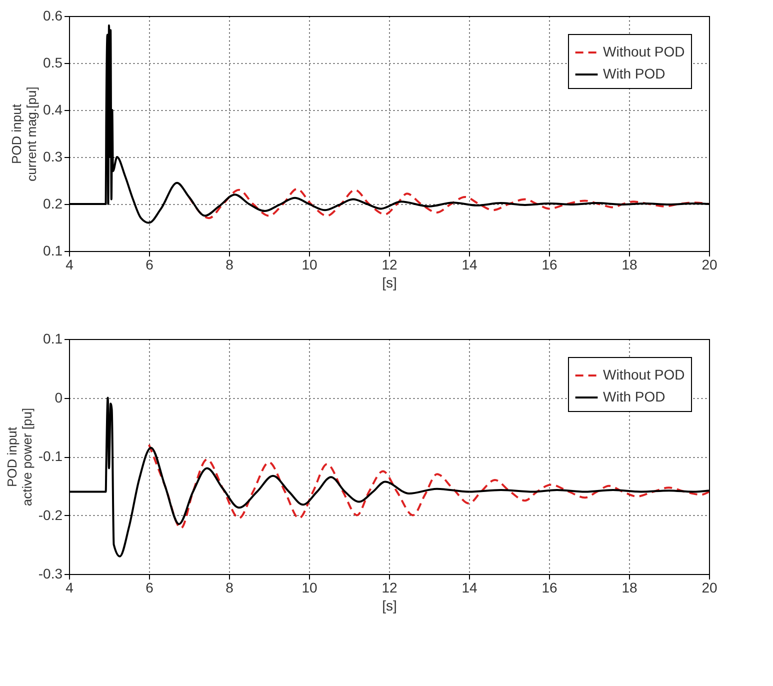  Describe the element at coordinates (19, 457) in the screenshot. I see `y-axis-title: POD input active power [pu]` at that location.